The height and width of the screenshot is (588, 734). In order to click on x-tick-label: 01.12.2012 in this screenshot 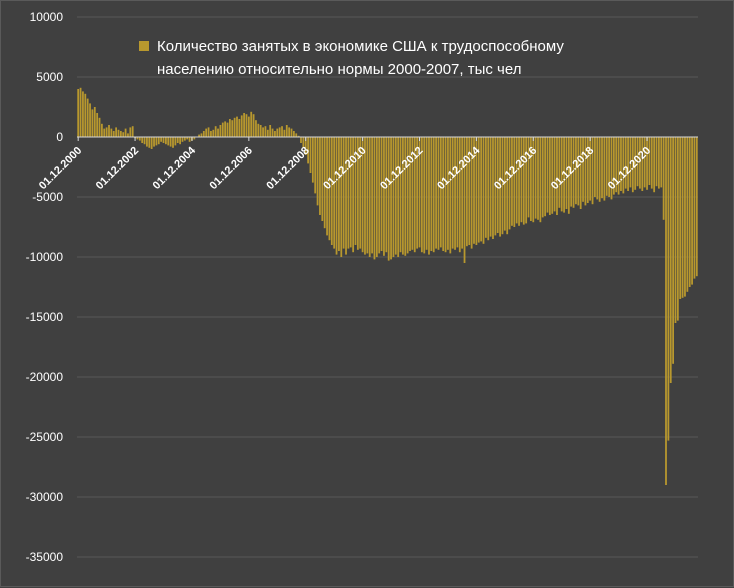, I will do `click(401, 168)`.